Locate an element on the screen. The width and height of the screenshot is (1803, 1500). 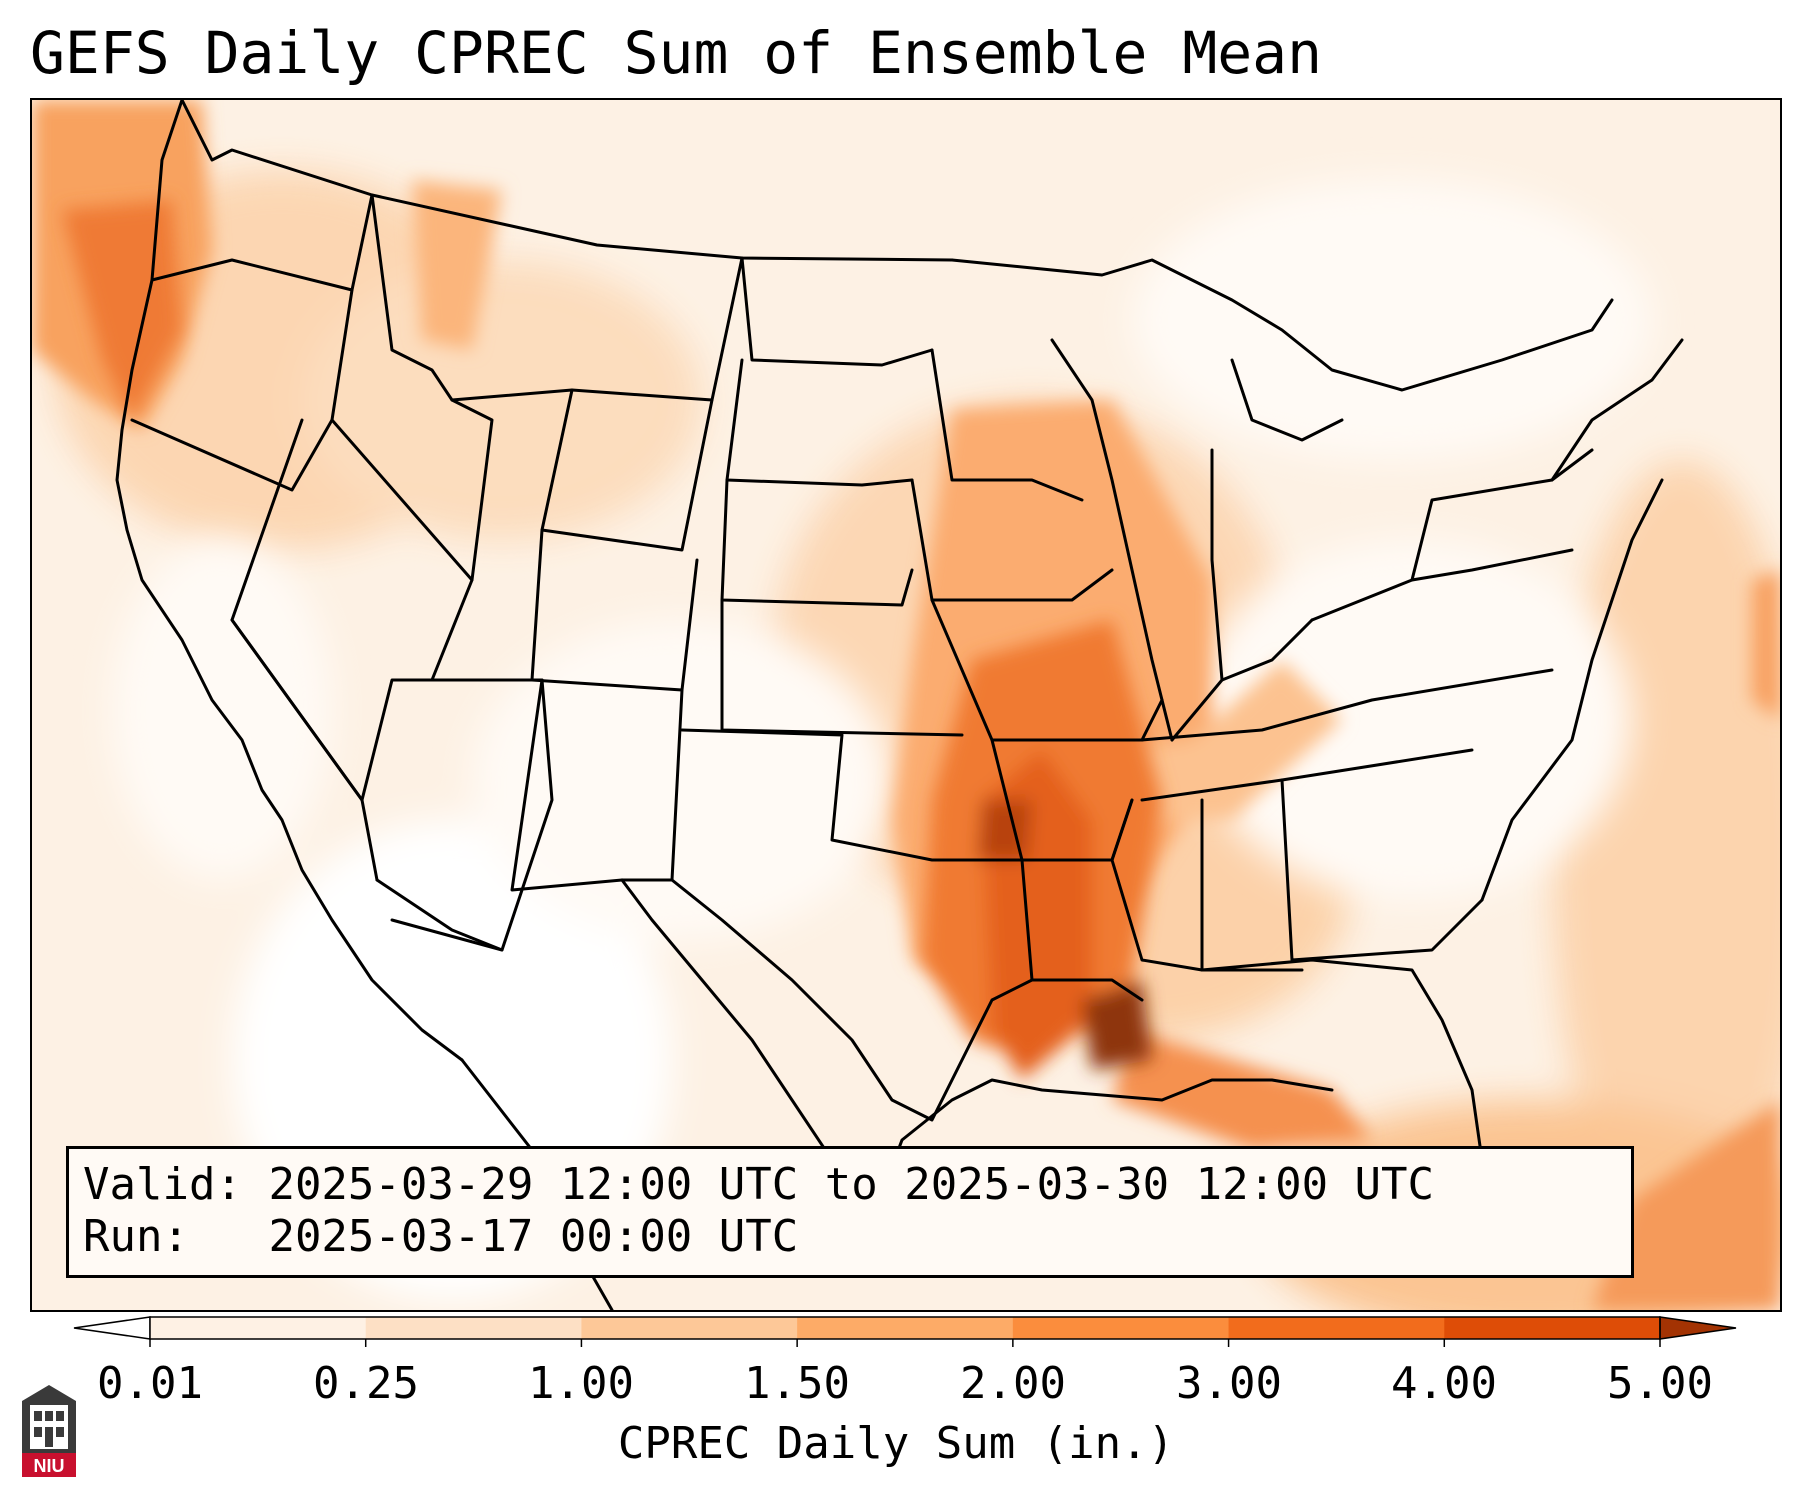
colorbar-tick-label: 1.50 is located at coordinates (797, 1383).